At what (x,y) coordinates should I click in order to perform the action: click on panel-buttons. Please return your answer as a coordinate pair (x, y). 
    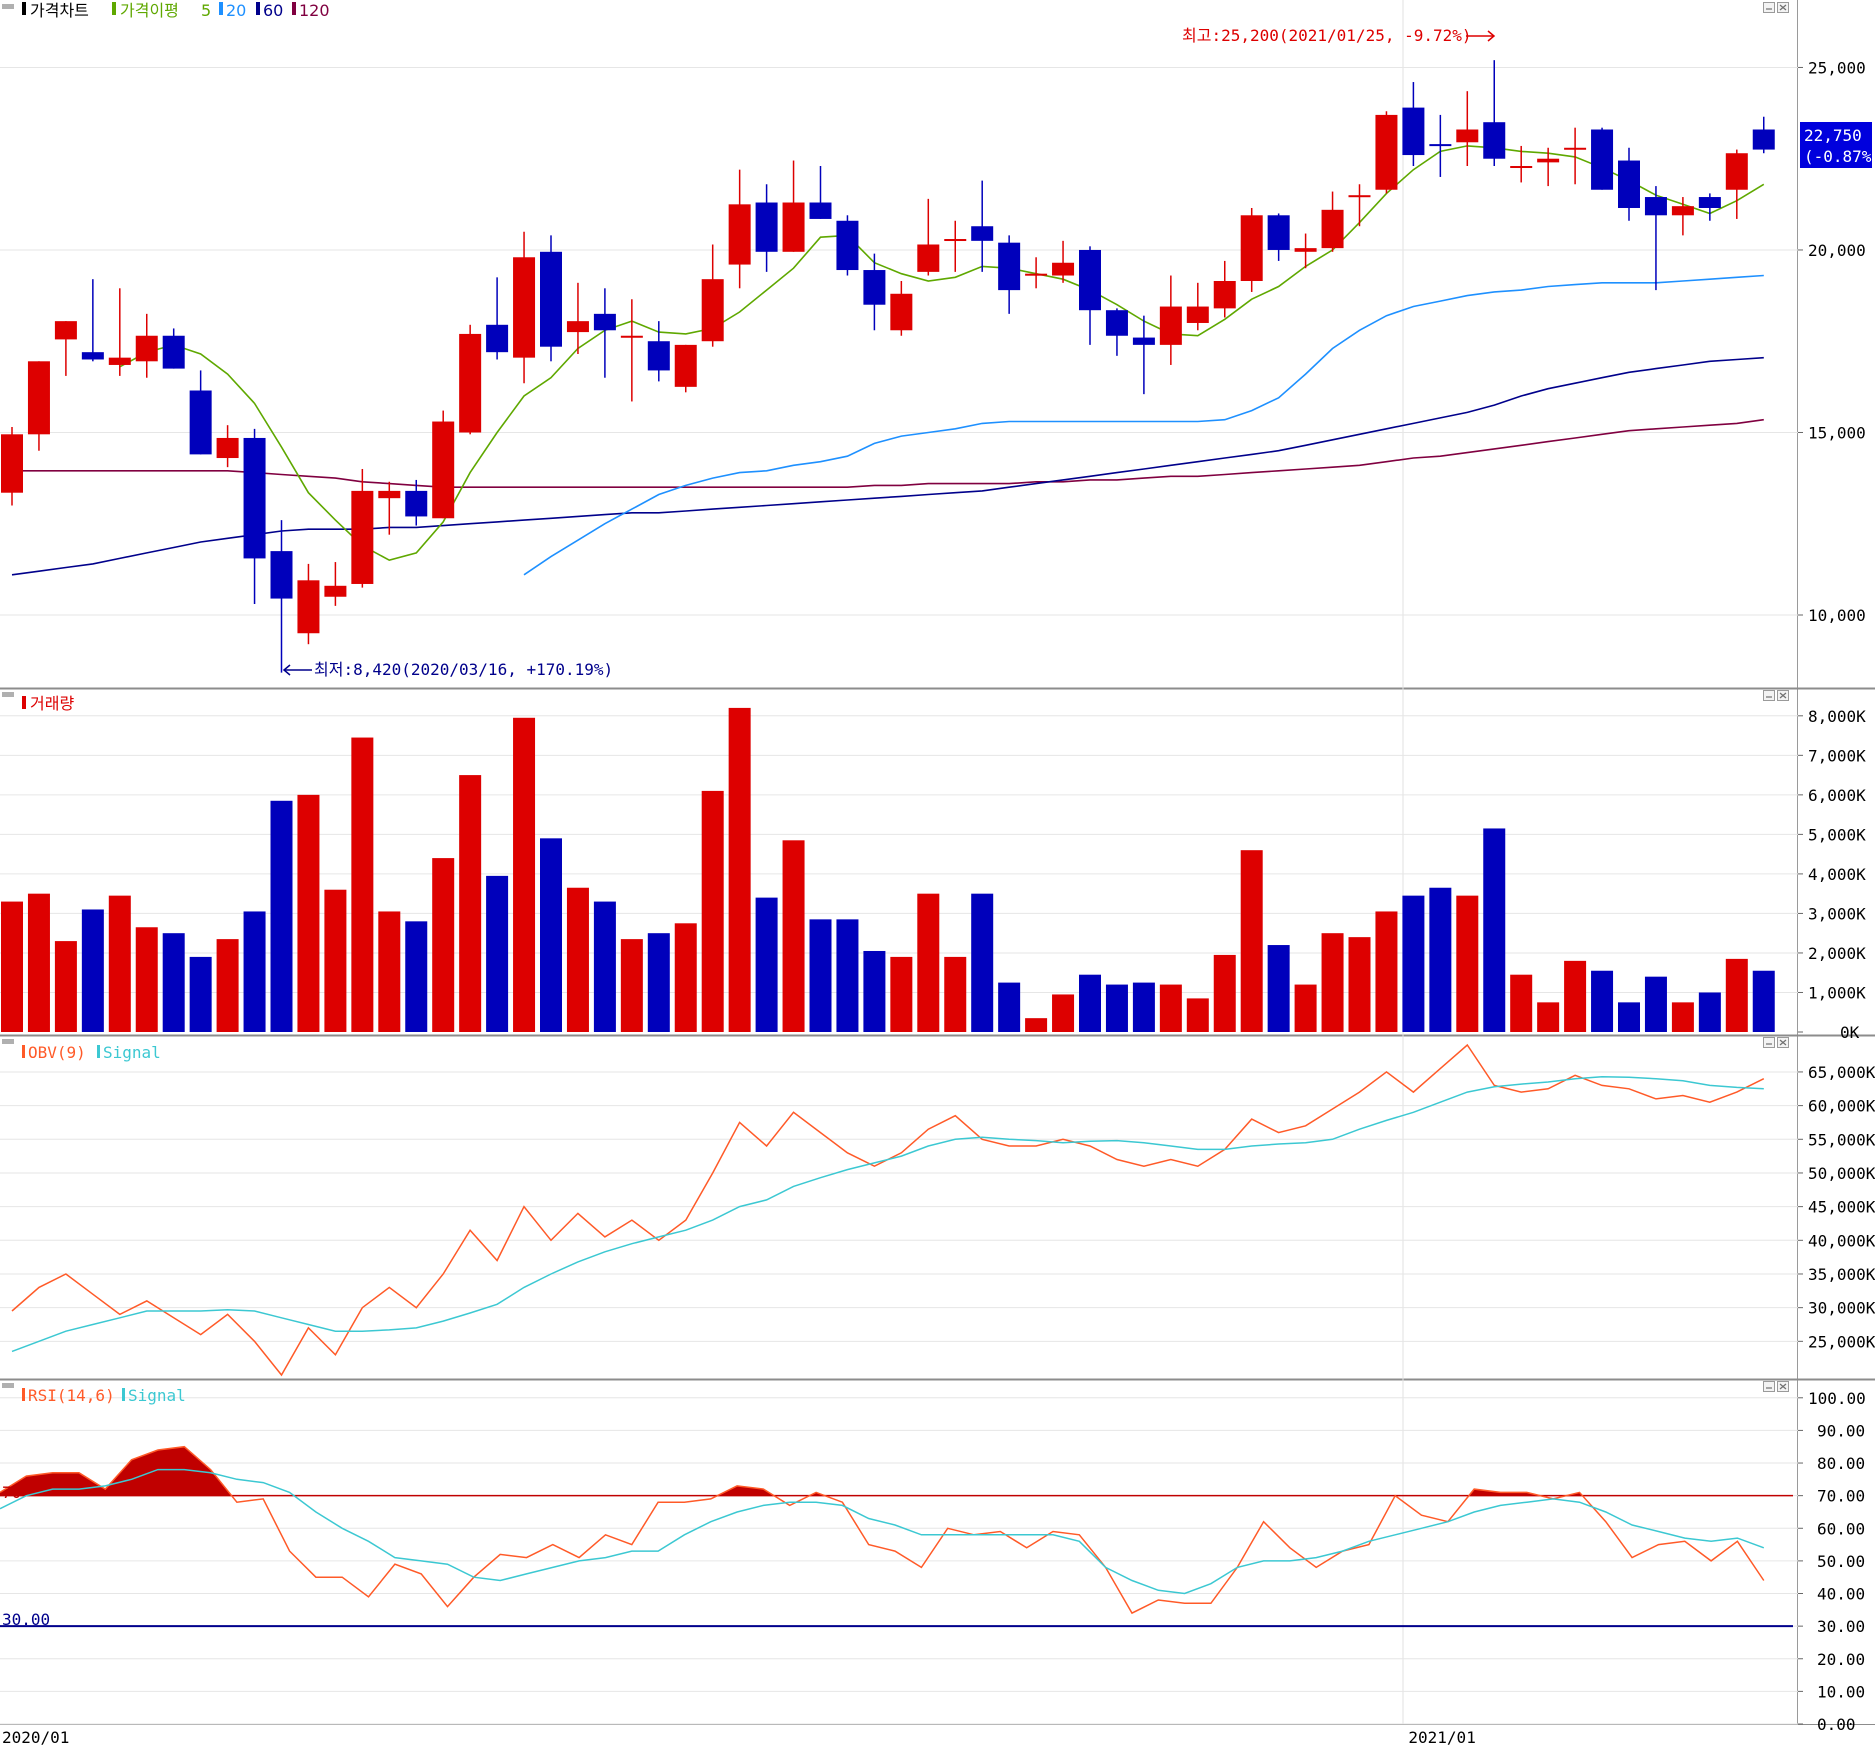
    Looking at the image, I should click on (1776, 697).